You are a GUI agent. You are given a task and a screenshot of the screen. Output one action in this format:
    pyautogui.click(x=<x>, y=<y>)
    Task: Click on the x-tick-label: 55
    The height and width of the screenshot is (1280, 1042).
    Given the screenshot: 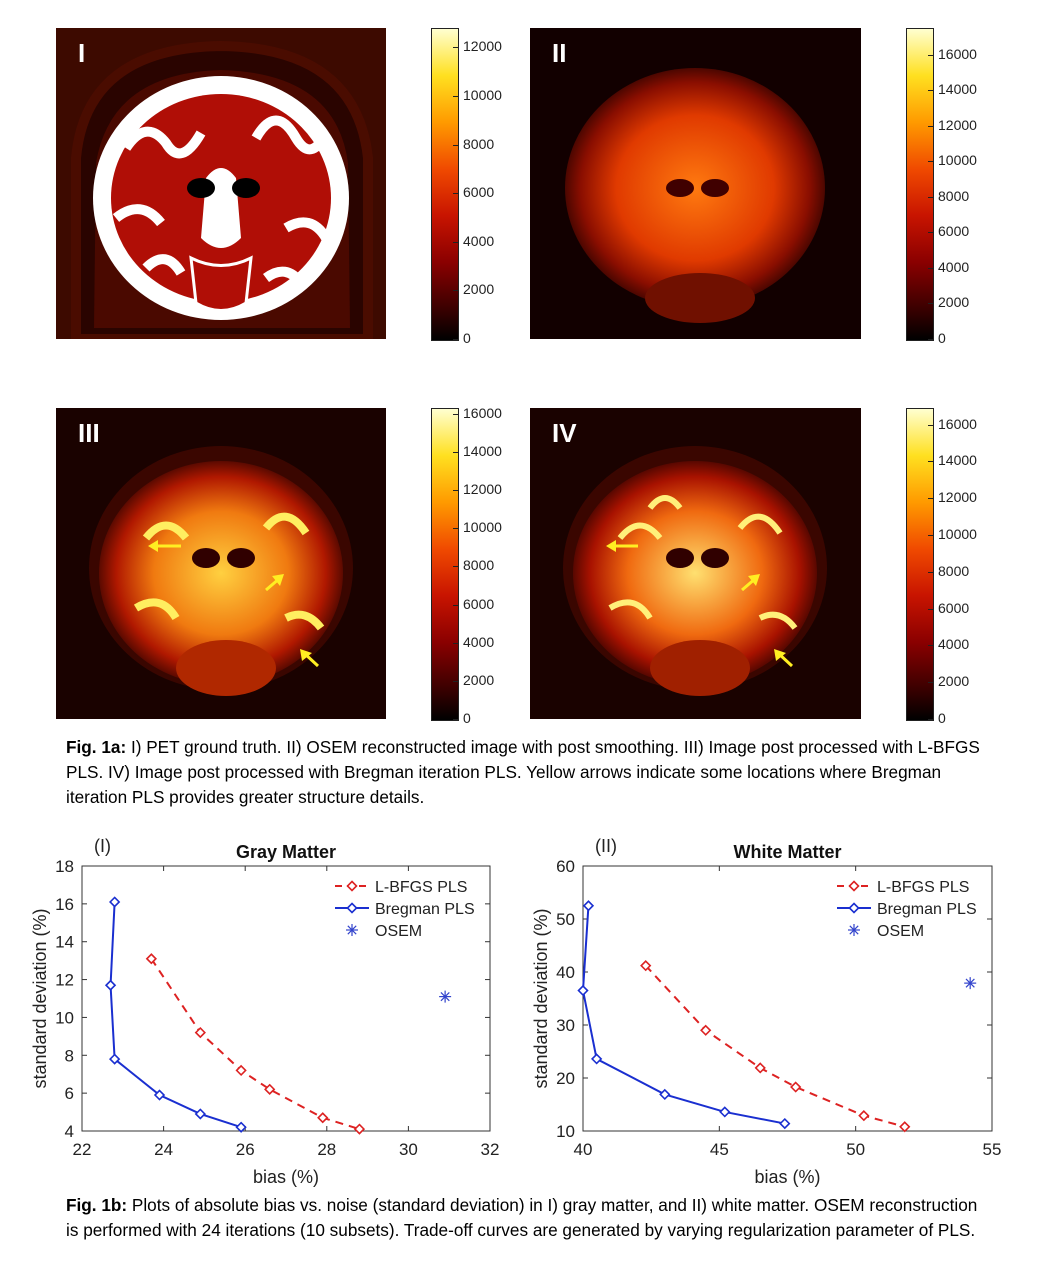 What is the action you would take?
    pyautogui.click(x=992, y=1149)
    